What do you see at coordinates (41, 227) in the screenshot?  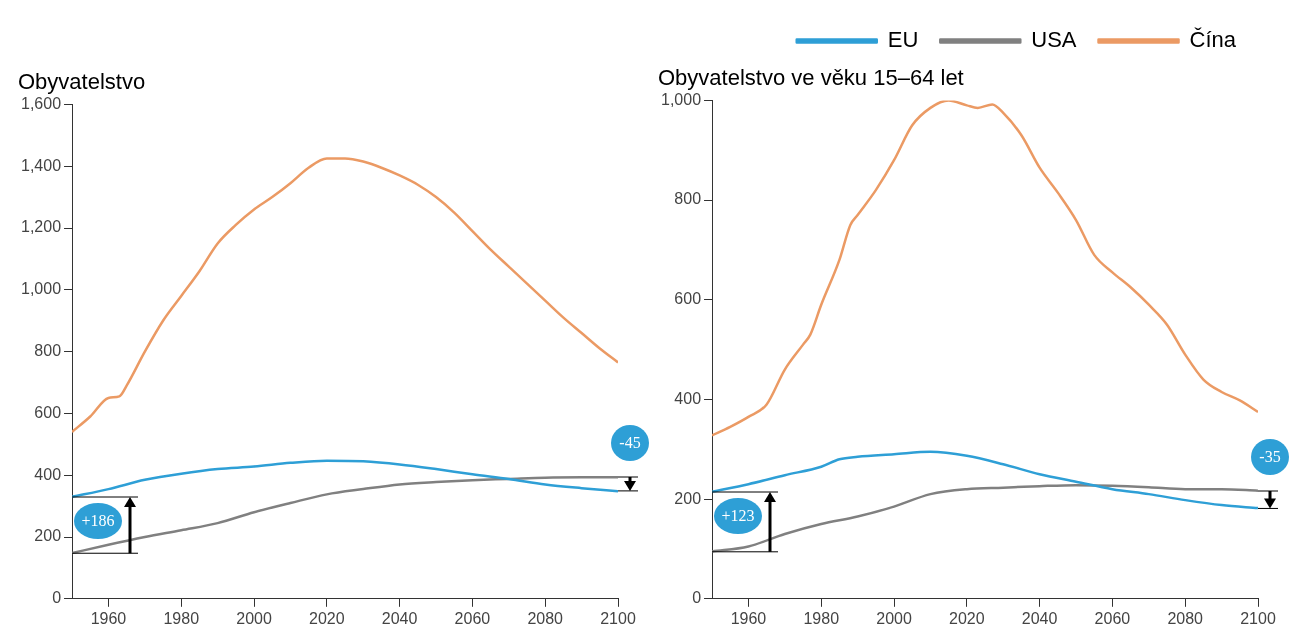 I see `y-tick-label: 1,200` at bounding box center [41, 227].